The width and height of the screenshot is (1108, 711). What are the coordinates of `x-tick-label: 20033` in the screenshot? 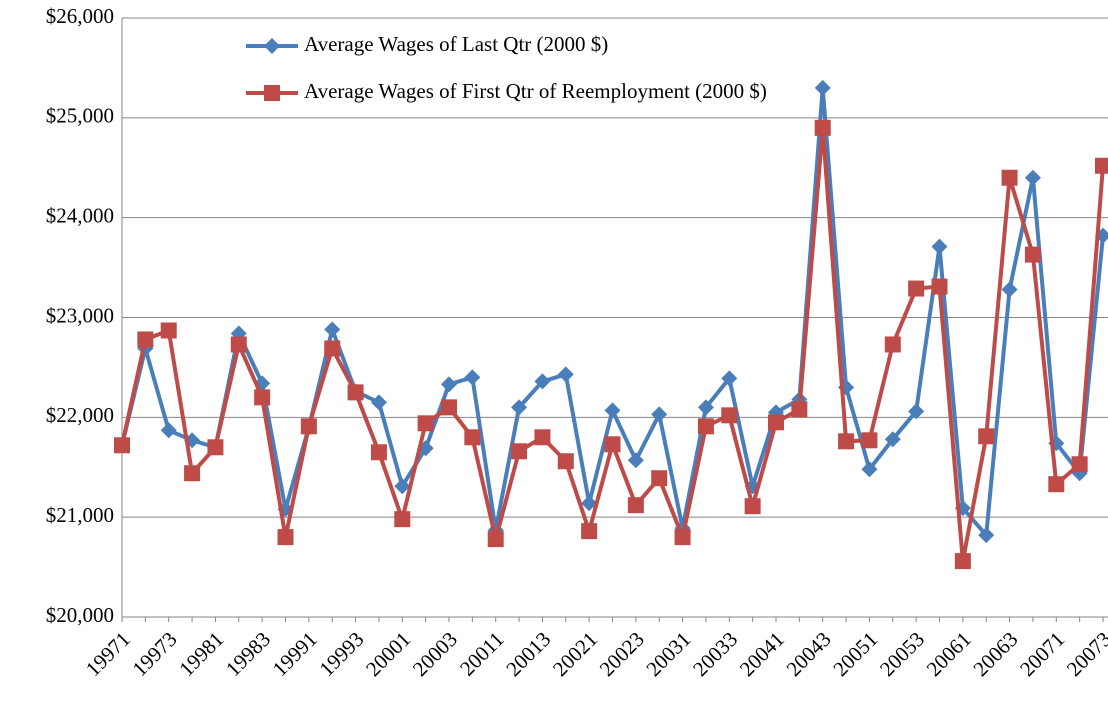 It's located at (715, 654).